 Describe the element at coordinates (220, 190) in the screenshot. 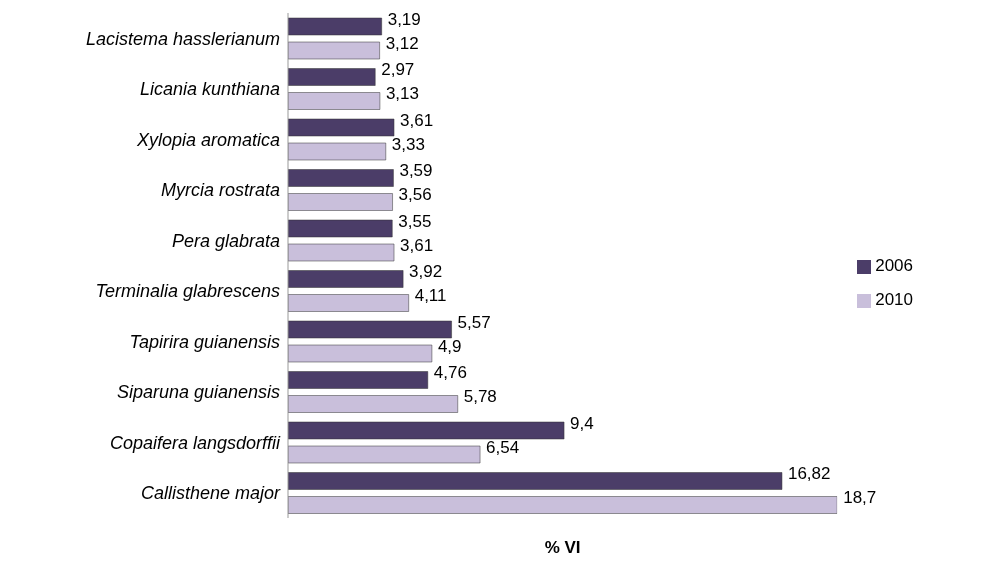

I see `y-tick-label: Myrcia rostrata` at that location.